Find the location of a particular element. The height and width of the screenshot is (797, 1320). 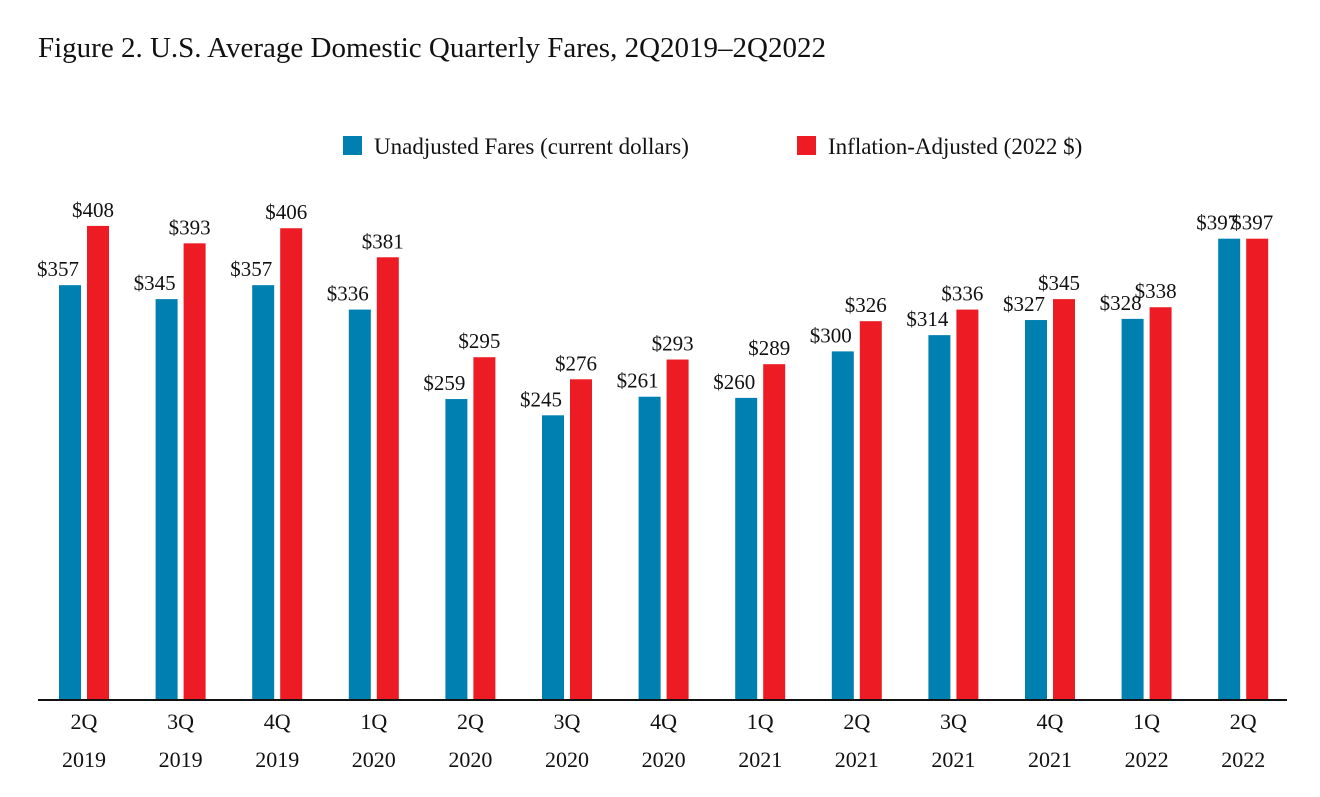

value-label: $406 is located at coordinates (286, 212).